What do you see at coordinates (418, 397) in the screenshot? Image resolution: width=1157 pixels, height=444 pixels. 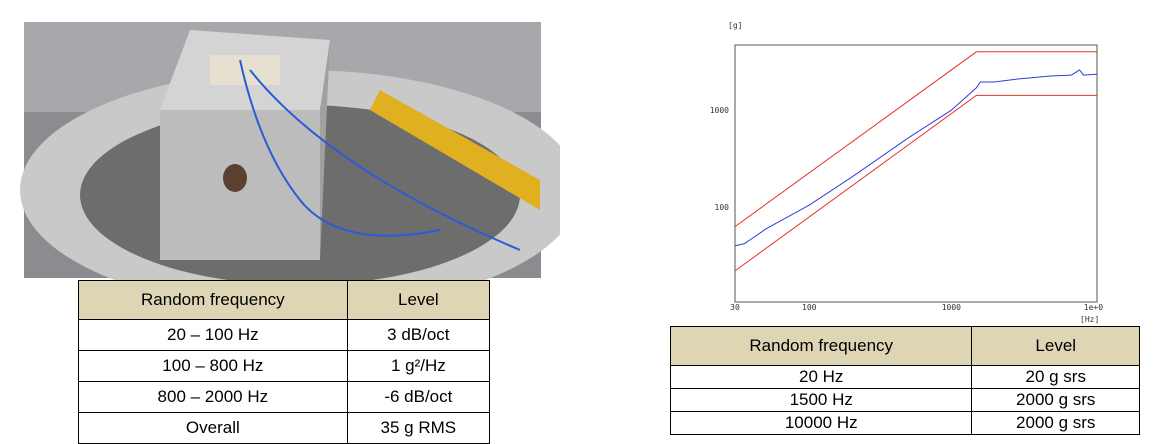 I see `table-cell: -6 dB/oct` at bounding box center [418, 397].